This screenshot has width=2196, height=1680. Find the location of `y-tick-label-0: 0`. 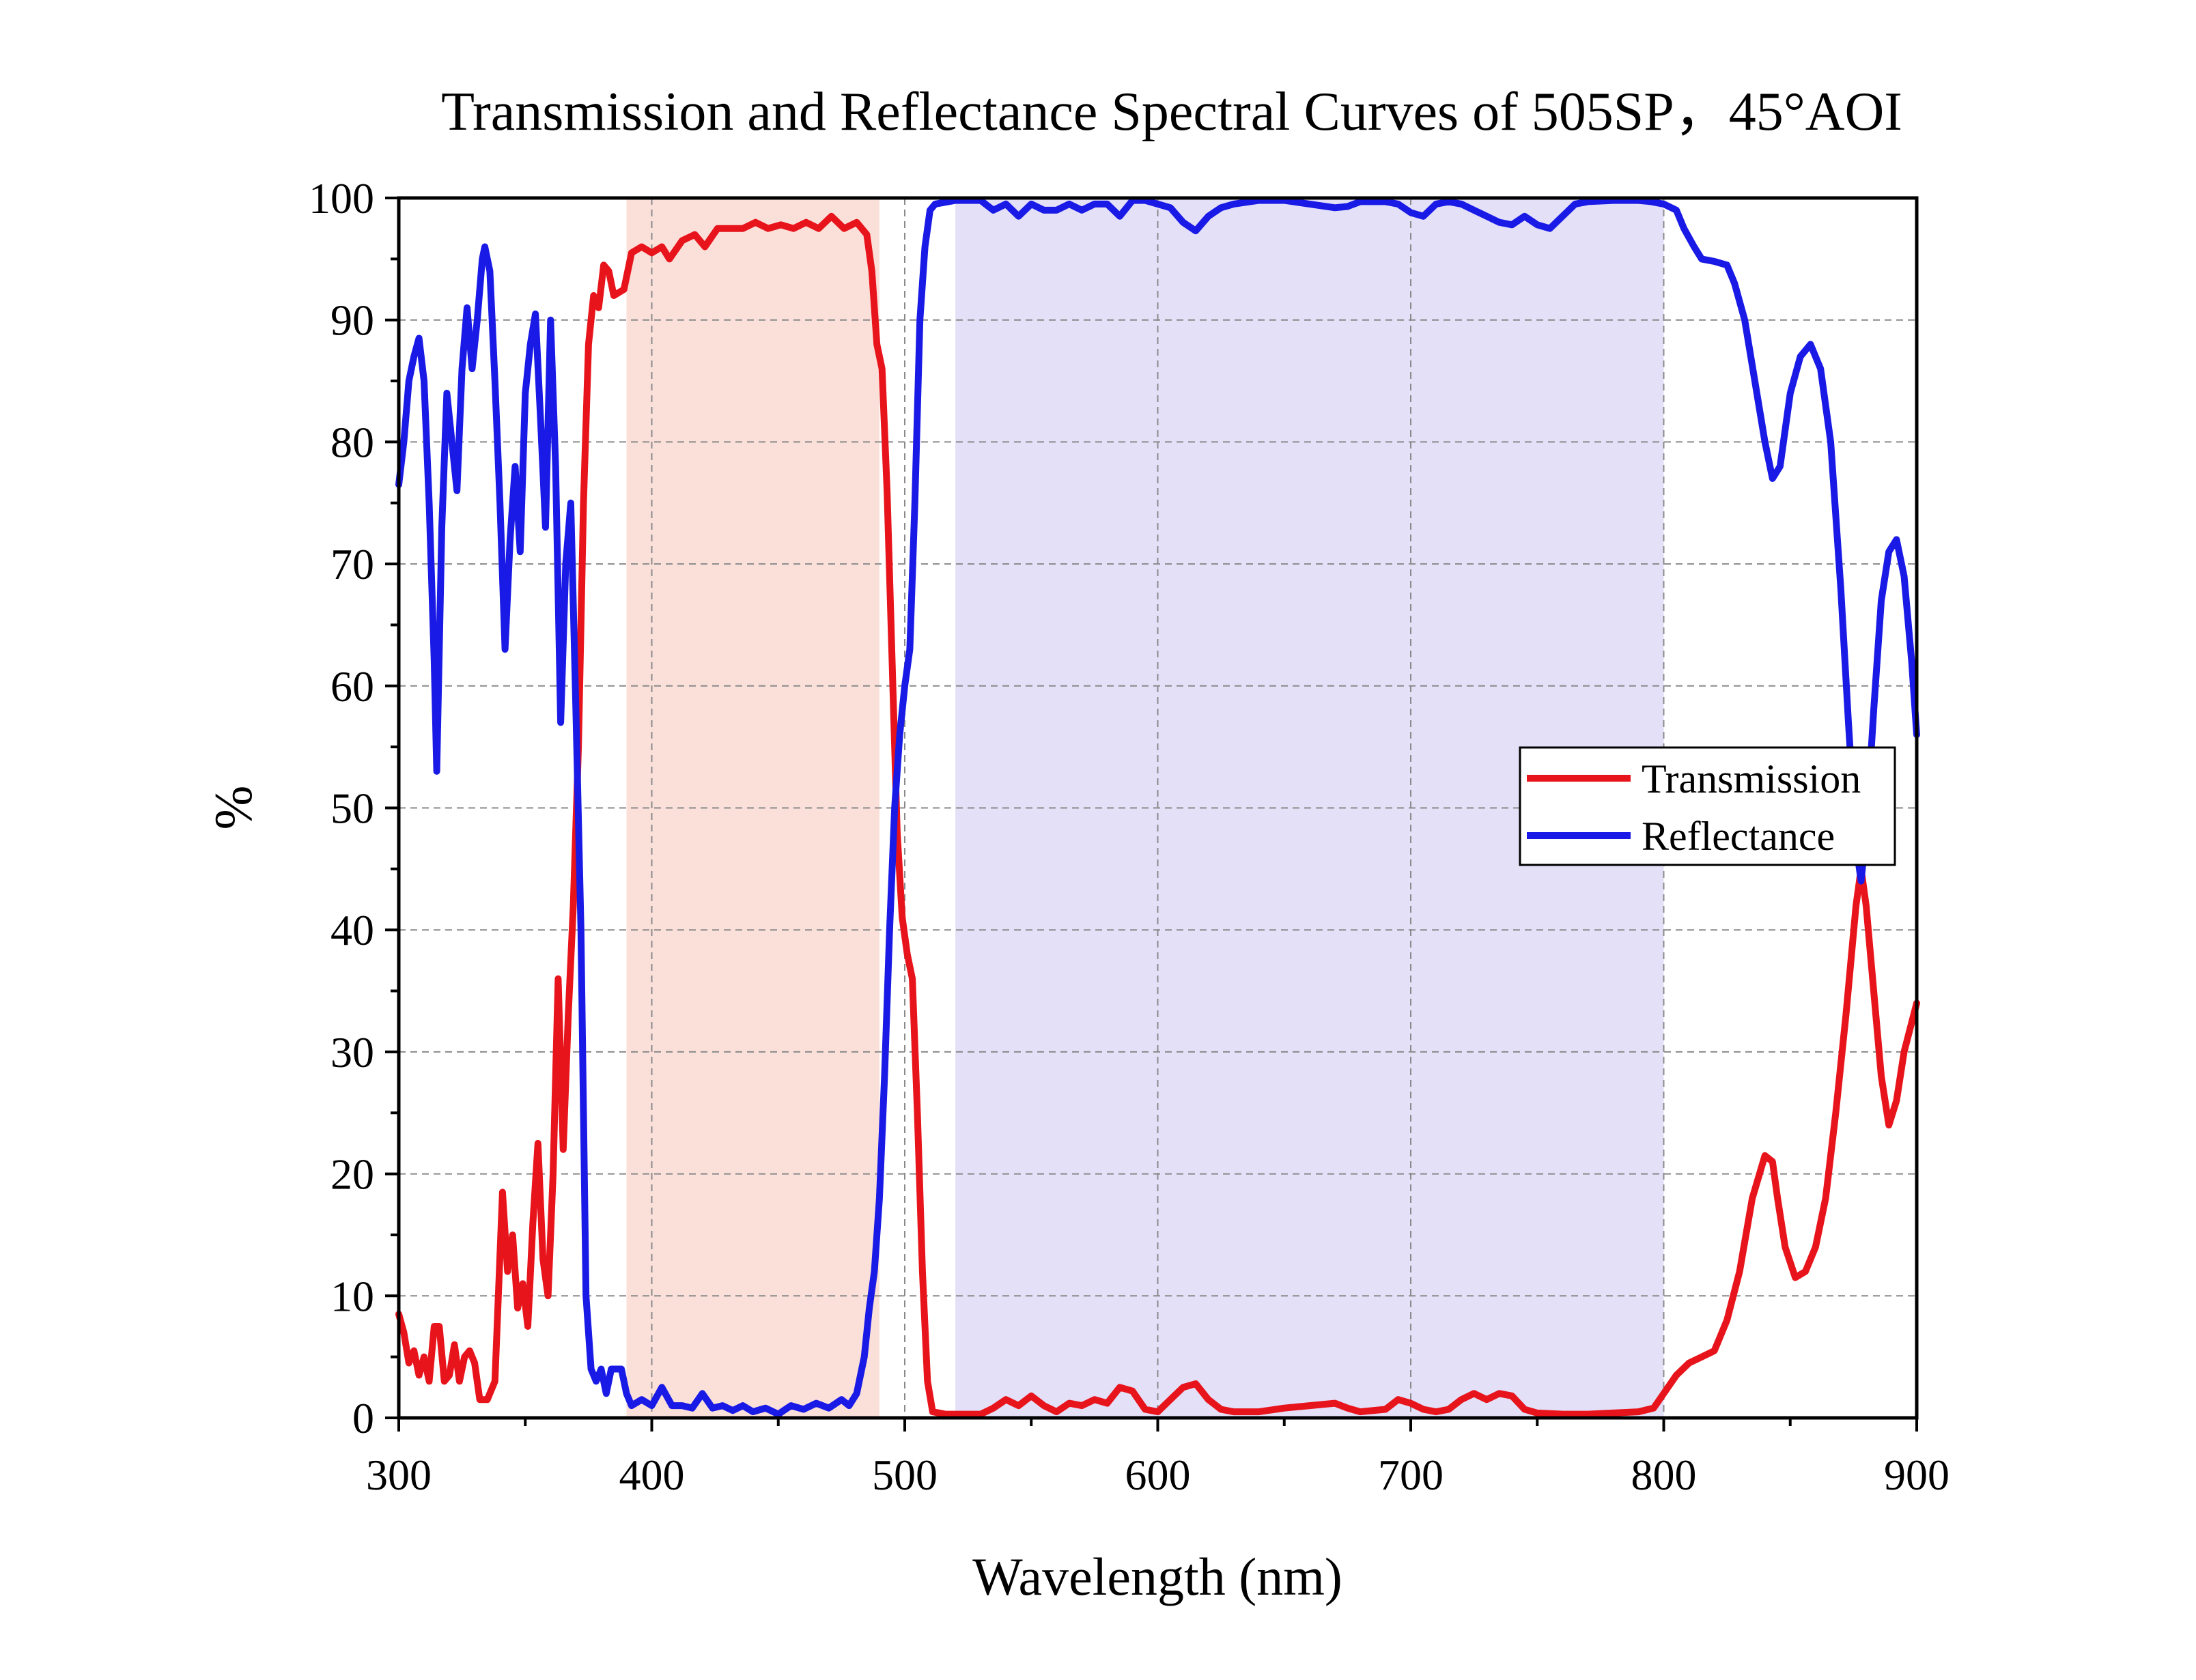

y-tick-label-0: 0 is located at coordinates (363, 1418).